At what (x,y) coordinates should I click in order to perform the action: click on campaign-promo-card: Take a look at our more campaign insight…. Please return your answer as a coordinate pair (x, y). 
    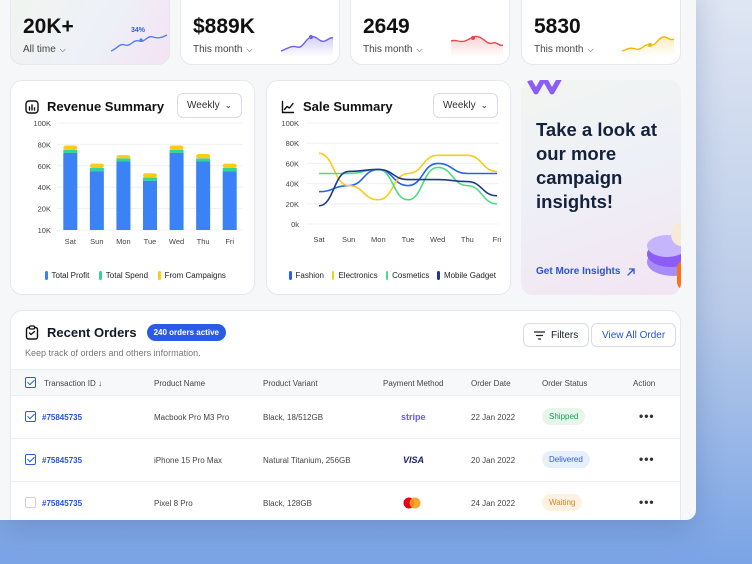
    Looking at the image, I should click on (601, 187).